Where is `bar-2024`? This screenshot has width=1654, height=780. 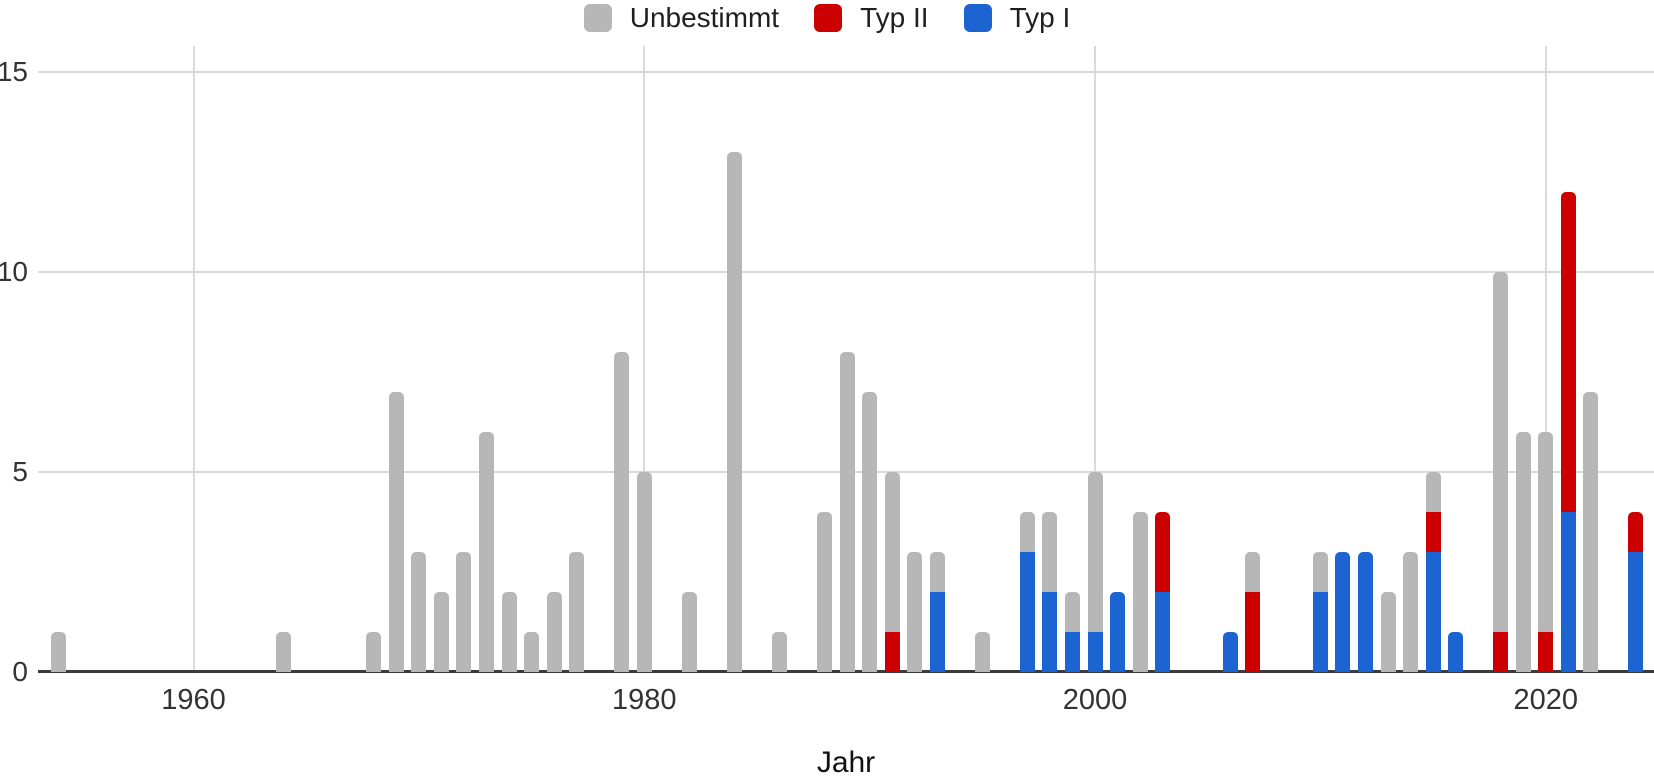 bar-2024 is located at coordinates (1636, 592).